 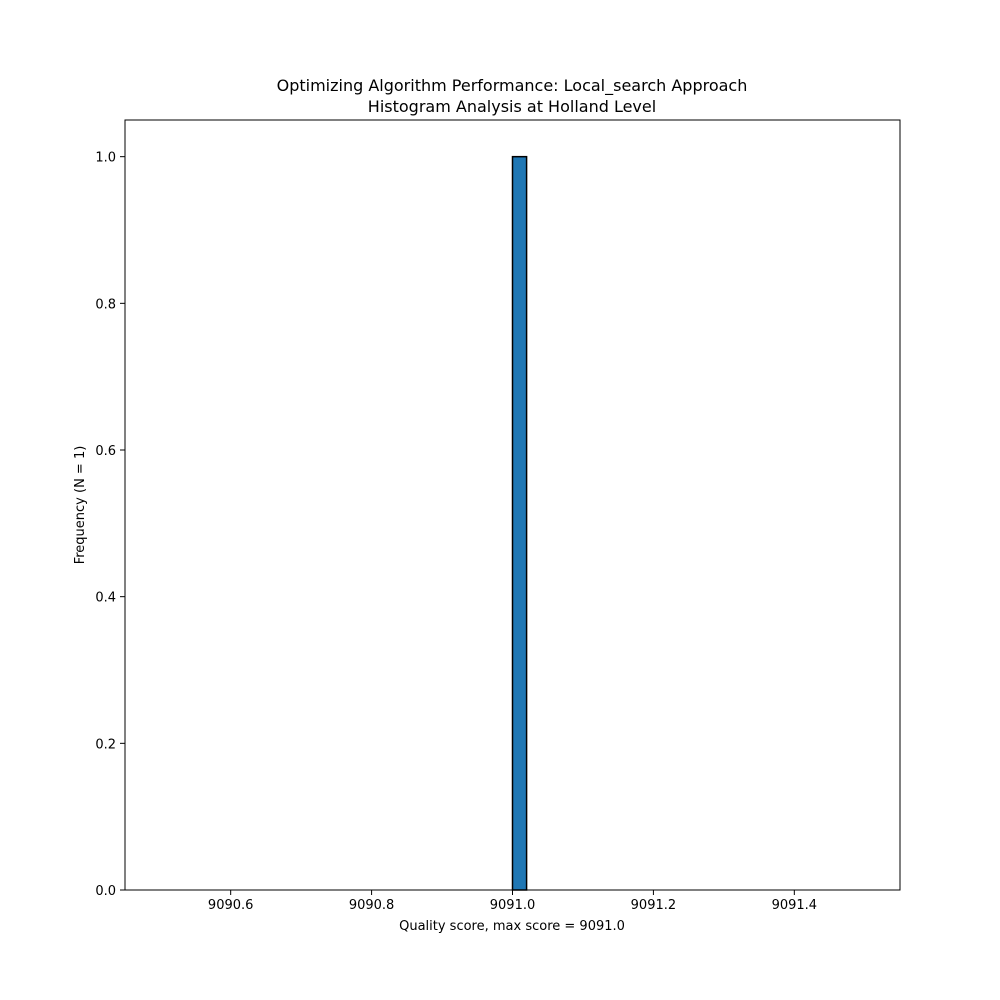 I want to click on chart-subtitle: Histogram Analysis at Holland Level, so click(x=512, y=106).